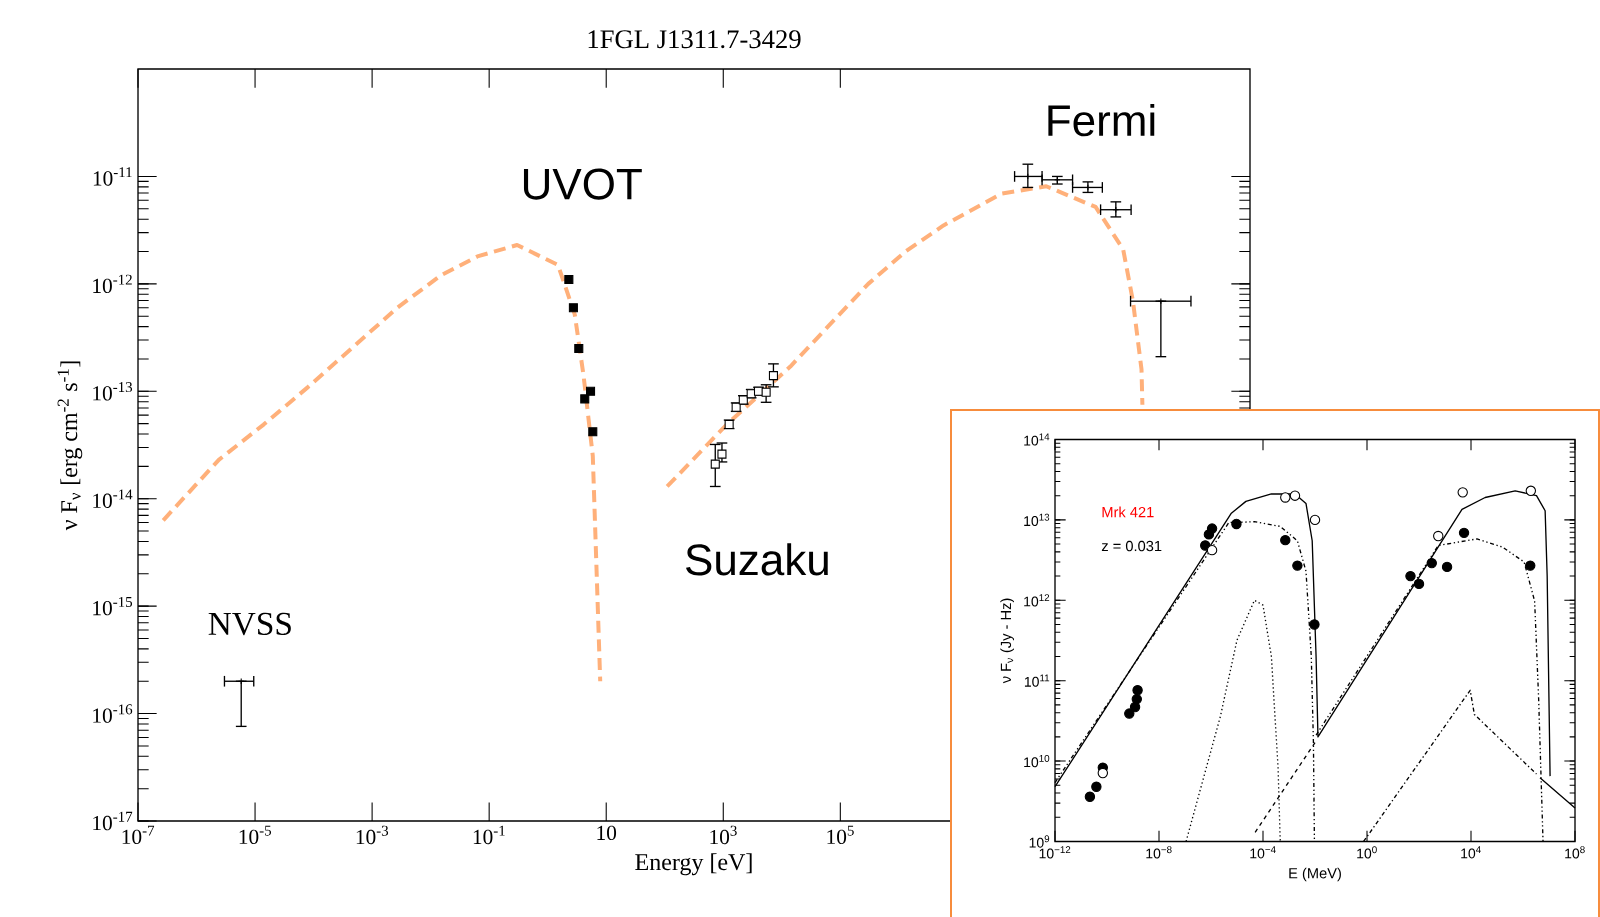  I want to click on y-tick-label: 10$^{10}$, so click(1037, 761).